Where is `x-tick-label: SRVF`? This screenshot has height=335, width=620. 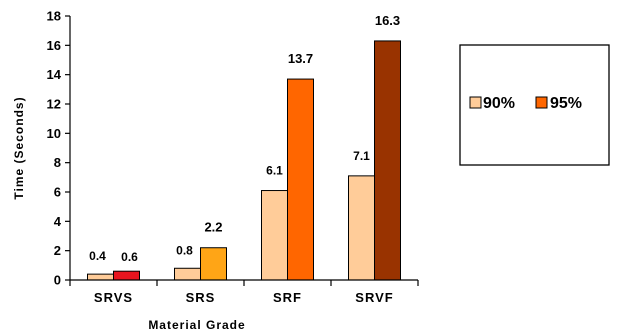 x-tick-label: SRVF is located at coordinates (374, 297).